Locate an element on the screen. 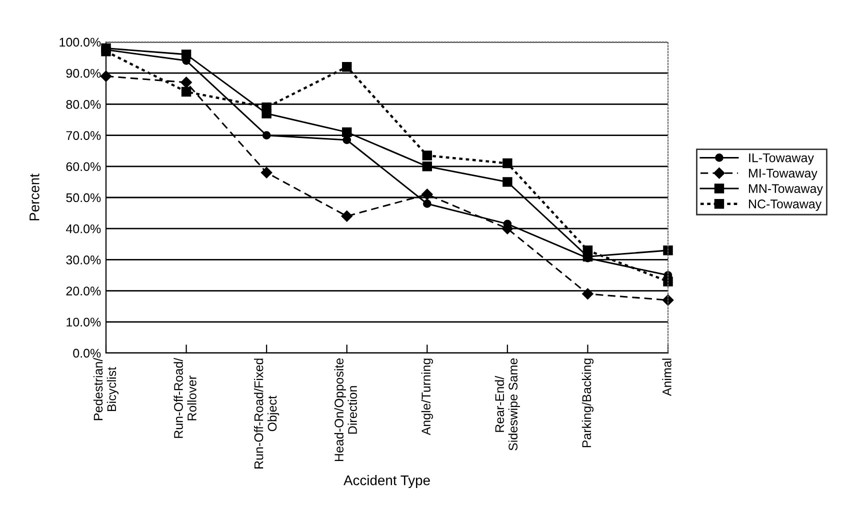  y-tick-label: 20.0% is located at coordinates (83, 291).